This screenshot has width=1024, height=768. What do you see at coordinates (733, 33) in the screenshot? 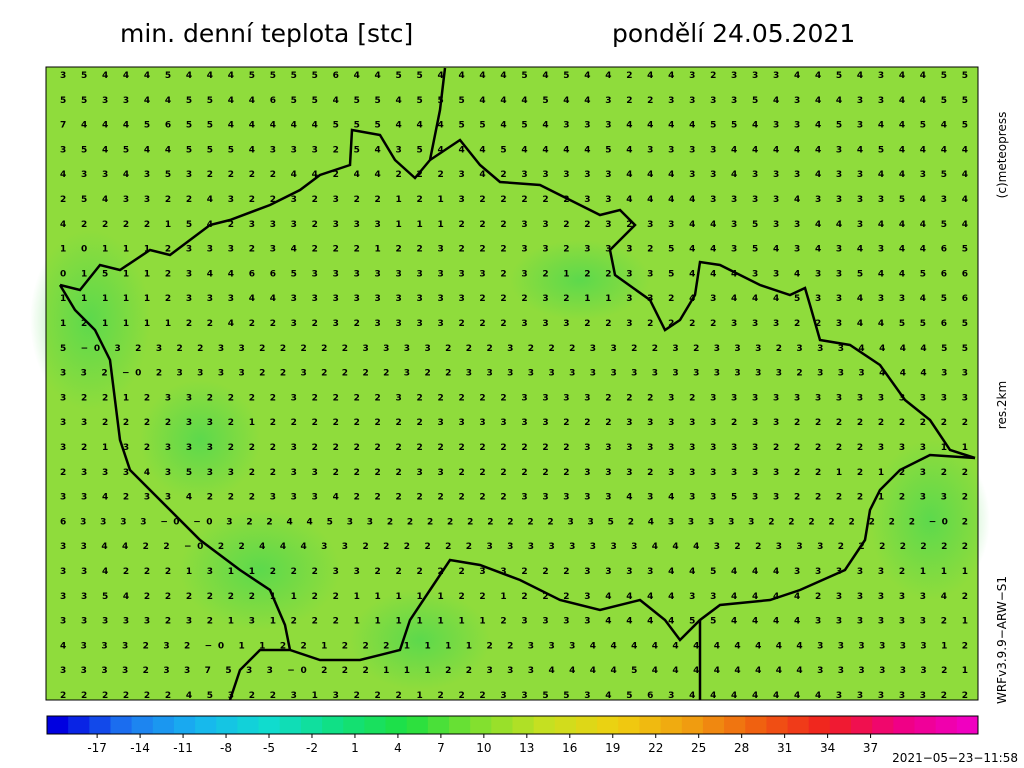
I see `map-date: pondělí 24.05.2021` at bounding box center [733, 33].